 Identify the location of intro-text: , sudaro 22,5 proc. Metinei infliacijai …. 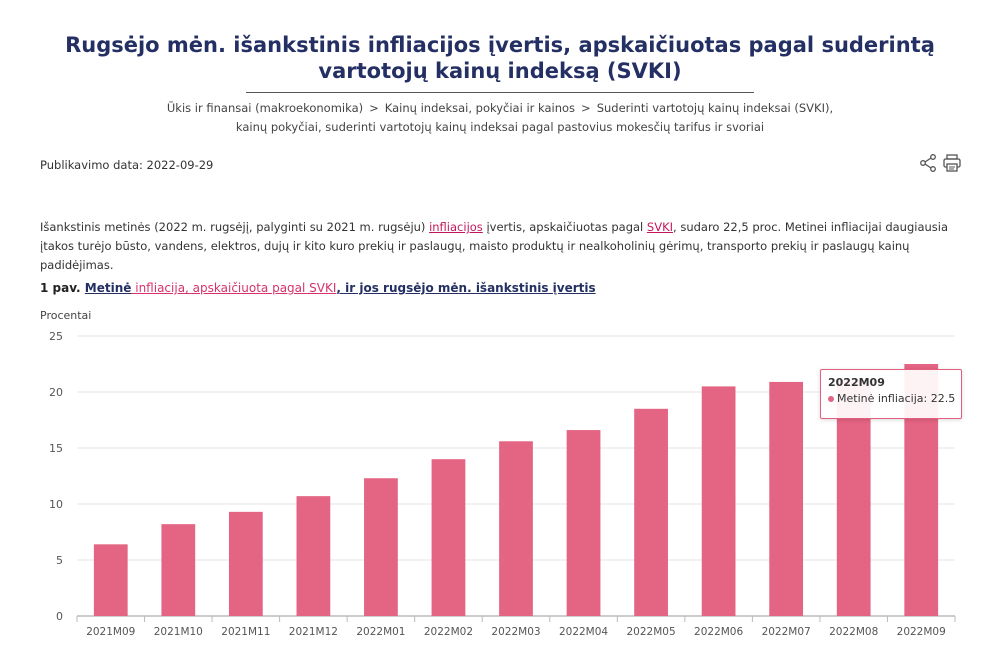
(494, 246).